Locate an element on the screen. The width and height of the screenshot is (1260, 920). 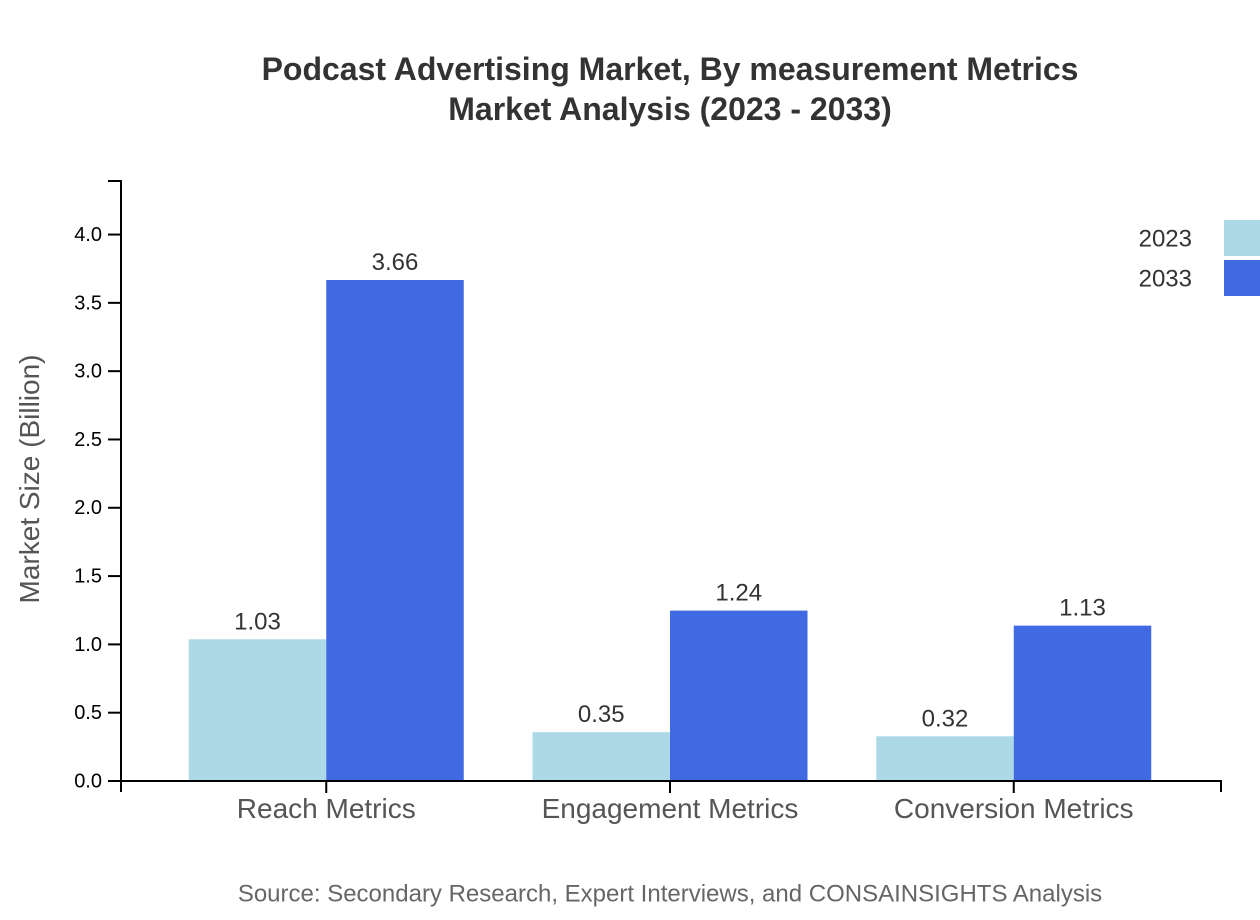
svg-text: 2.5 is located at coordinates (88, 440).